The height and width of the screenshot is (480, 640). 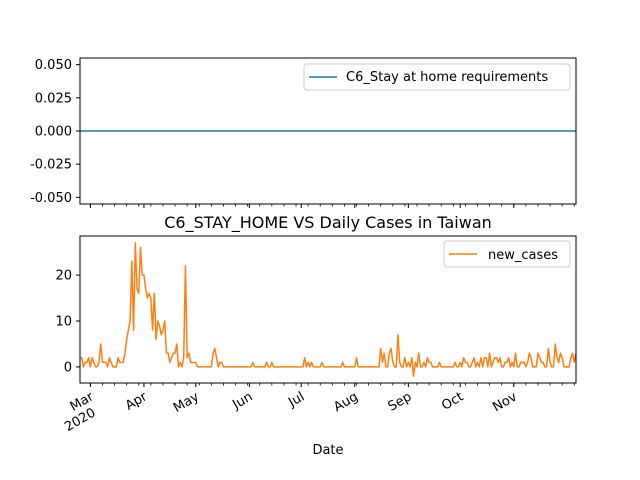 What do you see at coordinates (63, 276) in the screenshot?
I see `bottom-y-tick-label: 20` at bounding box center [63, 276].